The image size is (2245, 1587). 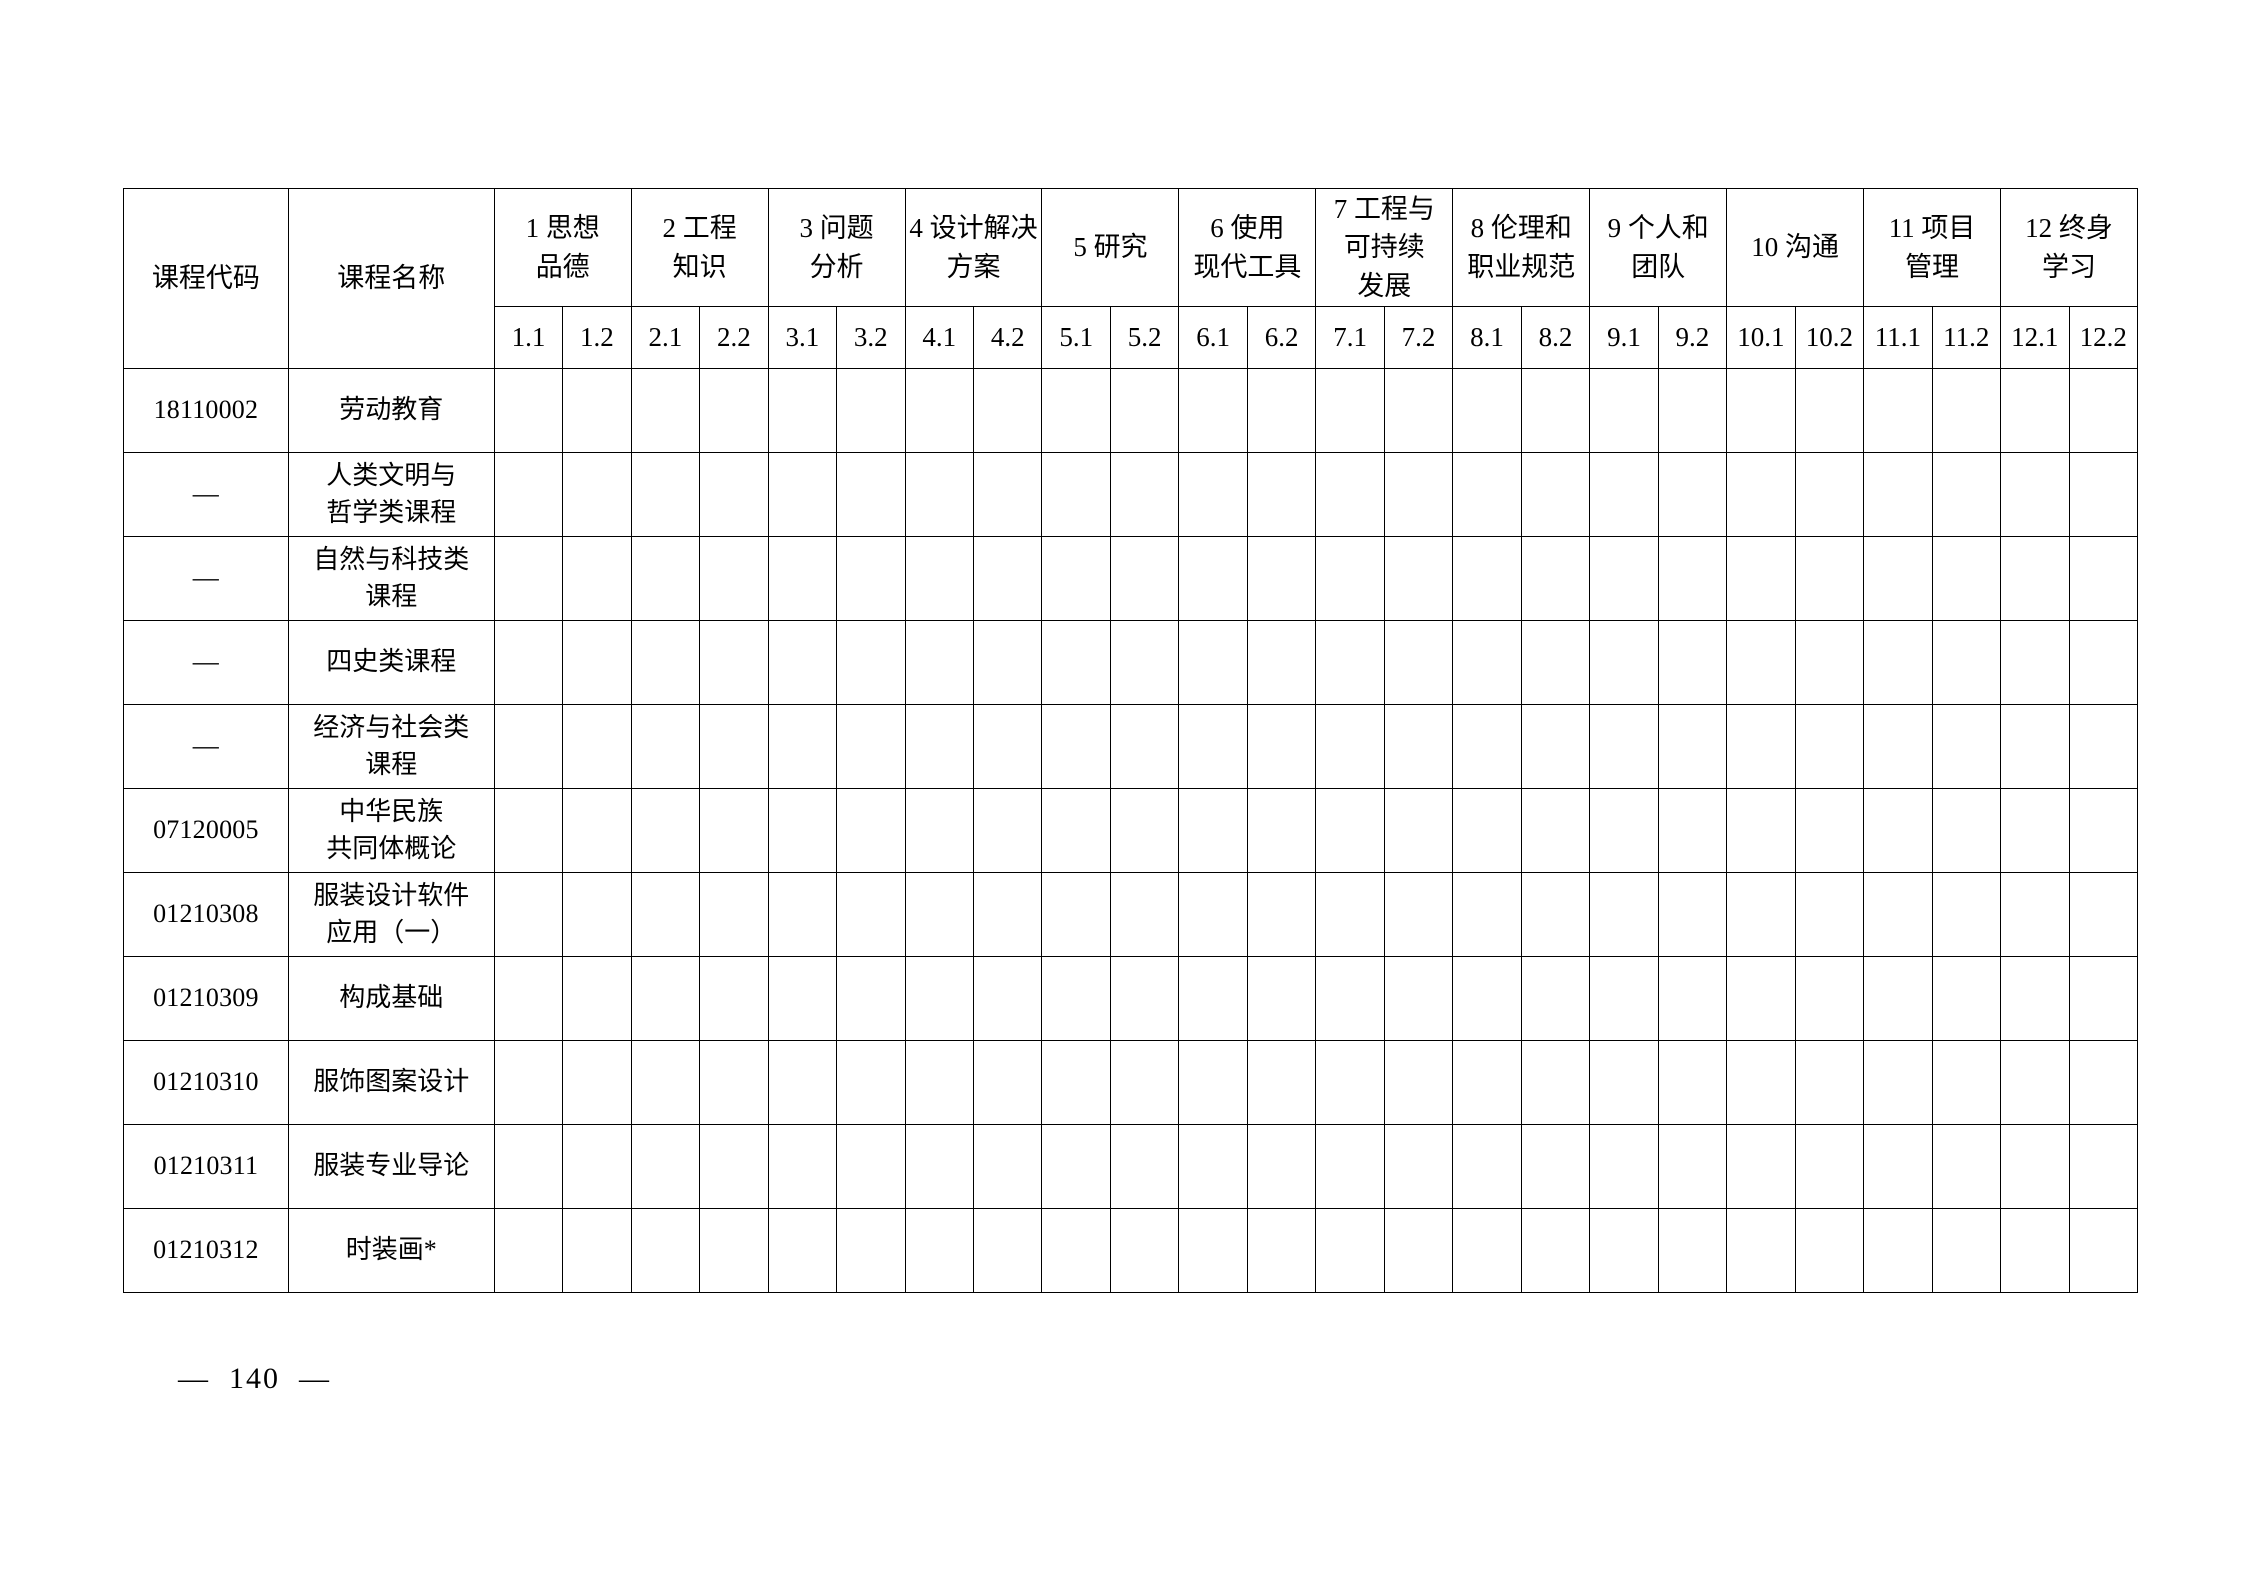 I want to click on header-group-g10-line1: 10 沟通, so click(x=1795, y=247).